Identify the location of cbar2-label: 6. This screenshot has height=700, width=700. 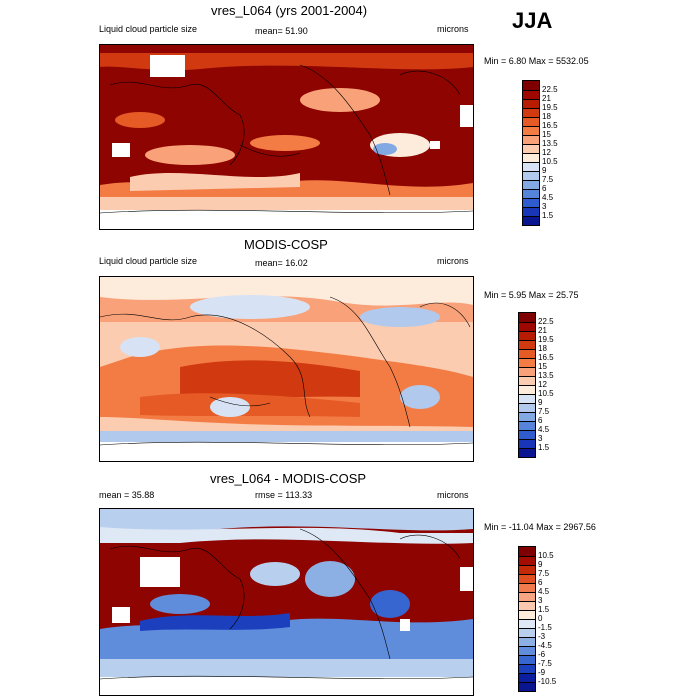
(540, 420).